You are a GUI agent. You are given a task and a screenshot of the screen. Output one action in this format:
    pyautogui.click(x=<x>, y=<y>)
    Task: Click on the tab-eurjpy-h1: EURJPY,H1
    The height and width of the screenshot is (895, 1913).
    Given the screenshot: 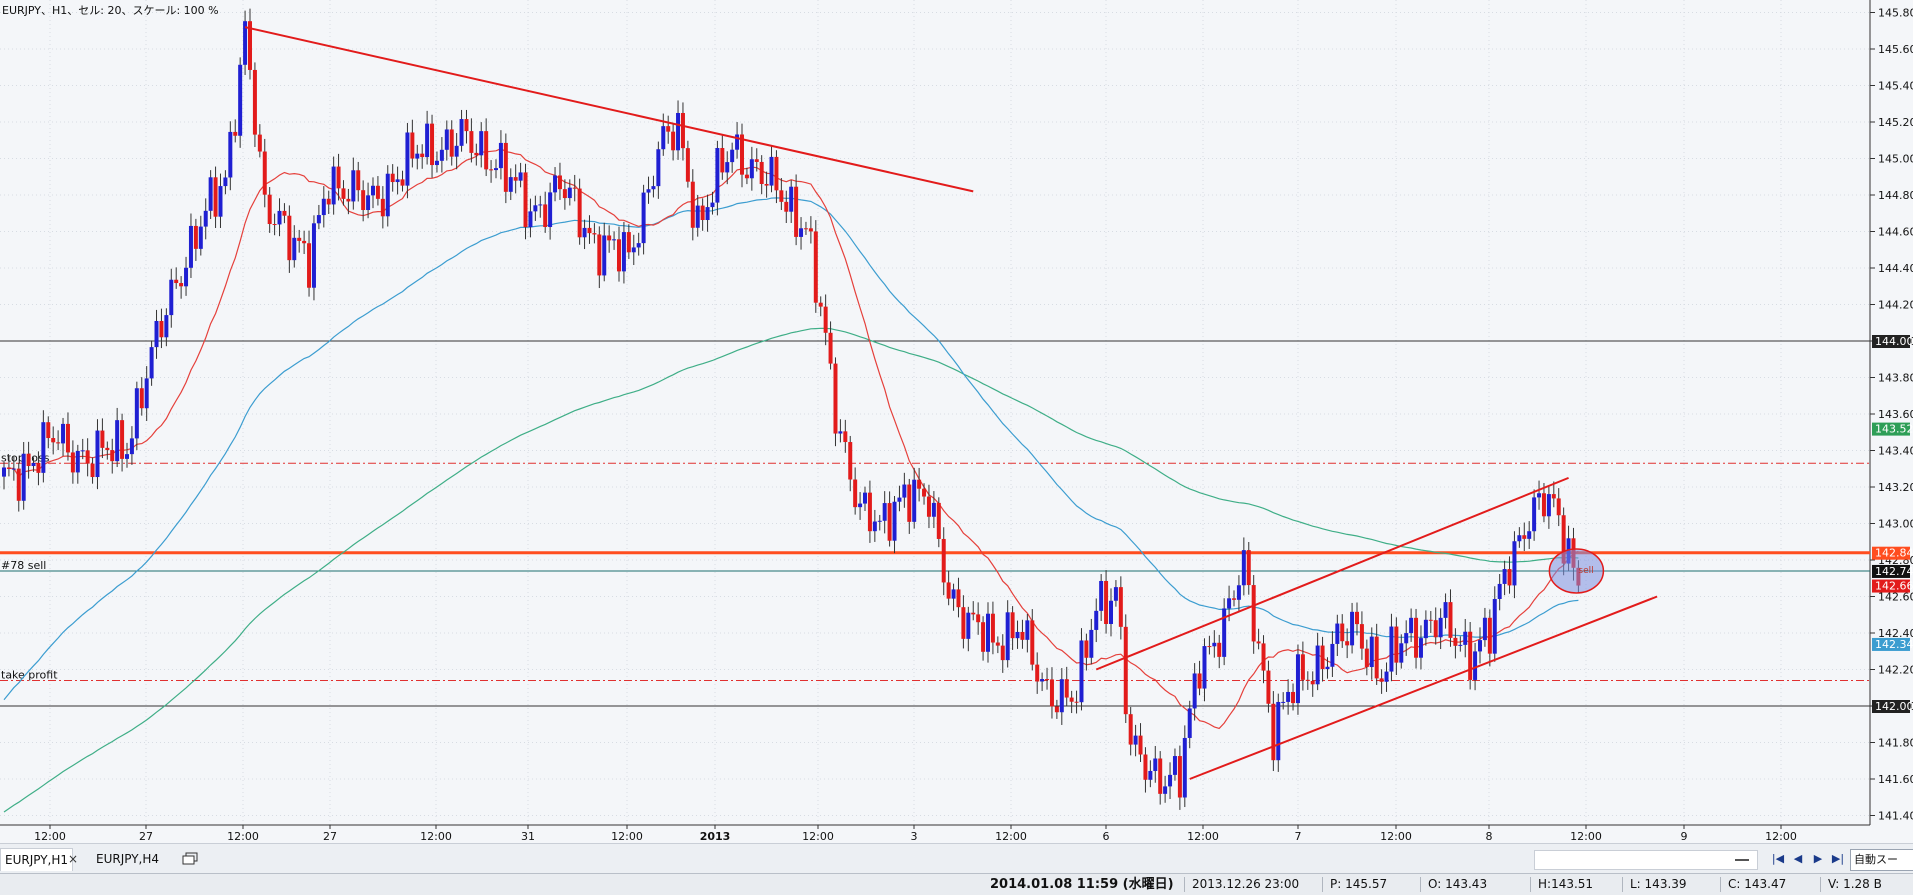 What is the action you would take?
    pyautogui.click(x=37, y=859)
    